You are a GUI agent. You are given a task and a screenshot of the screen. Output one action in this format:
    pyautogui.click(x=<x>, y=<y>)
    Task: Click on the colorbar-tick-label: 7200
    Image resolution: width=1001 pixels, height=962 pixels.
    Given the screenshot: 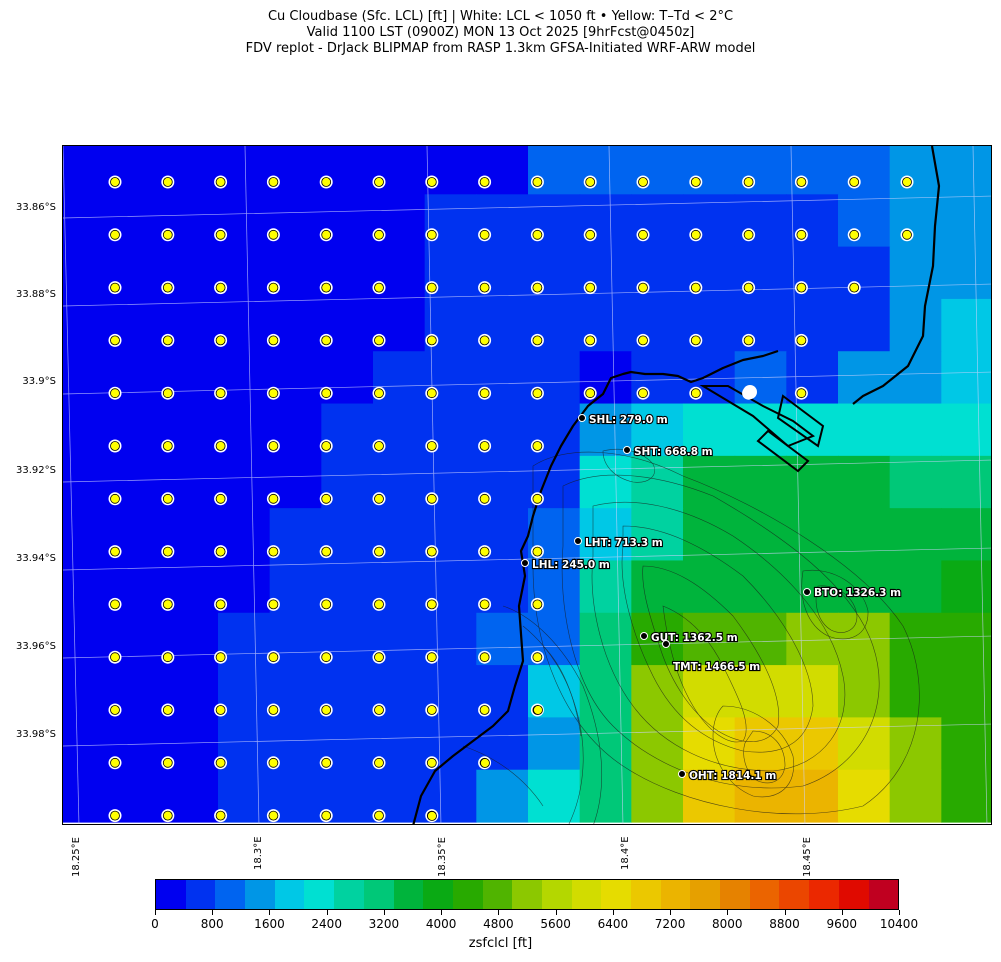 What is the action you would take?
    pyautogui.click(x=670, y=924)
    